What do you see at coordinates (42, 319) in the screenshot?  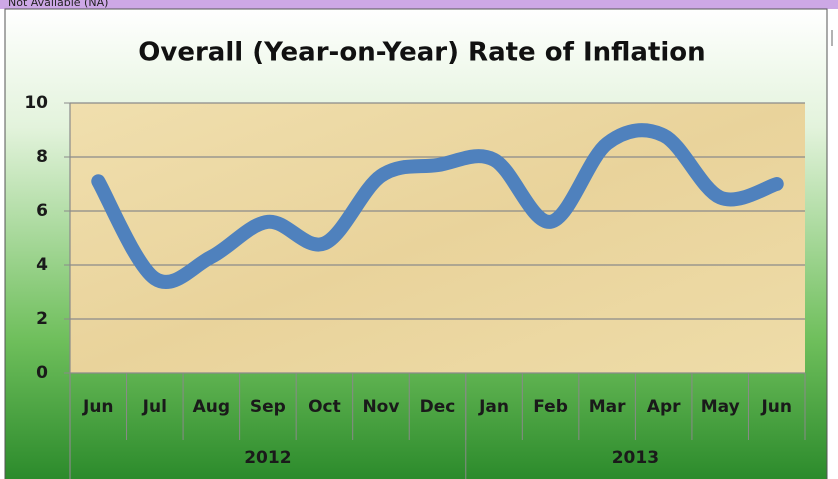 I see `y-tick-label: 2` at bounding box center [42, 319].